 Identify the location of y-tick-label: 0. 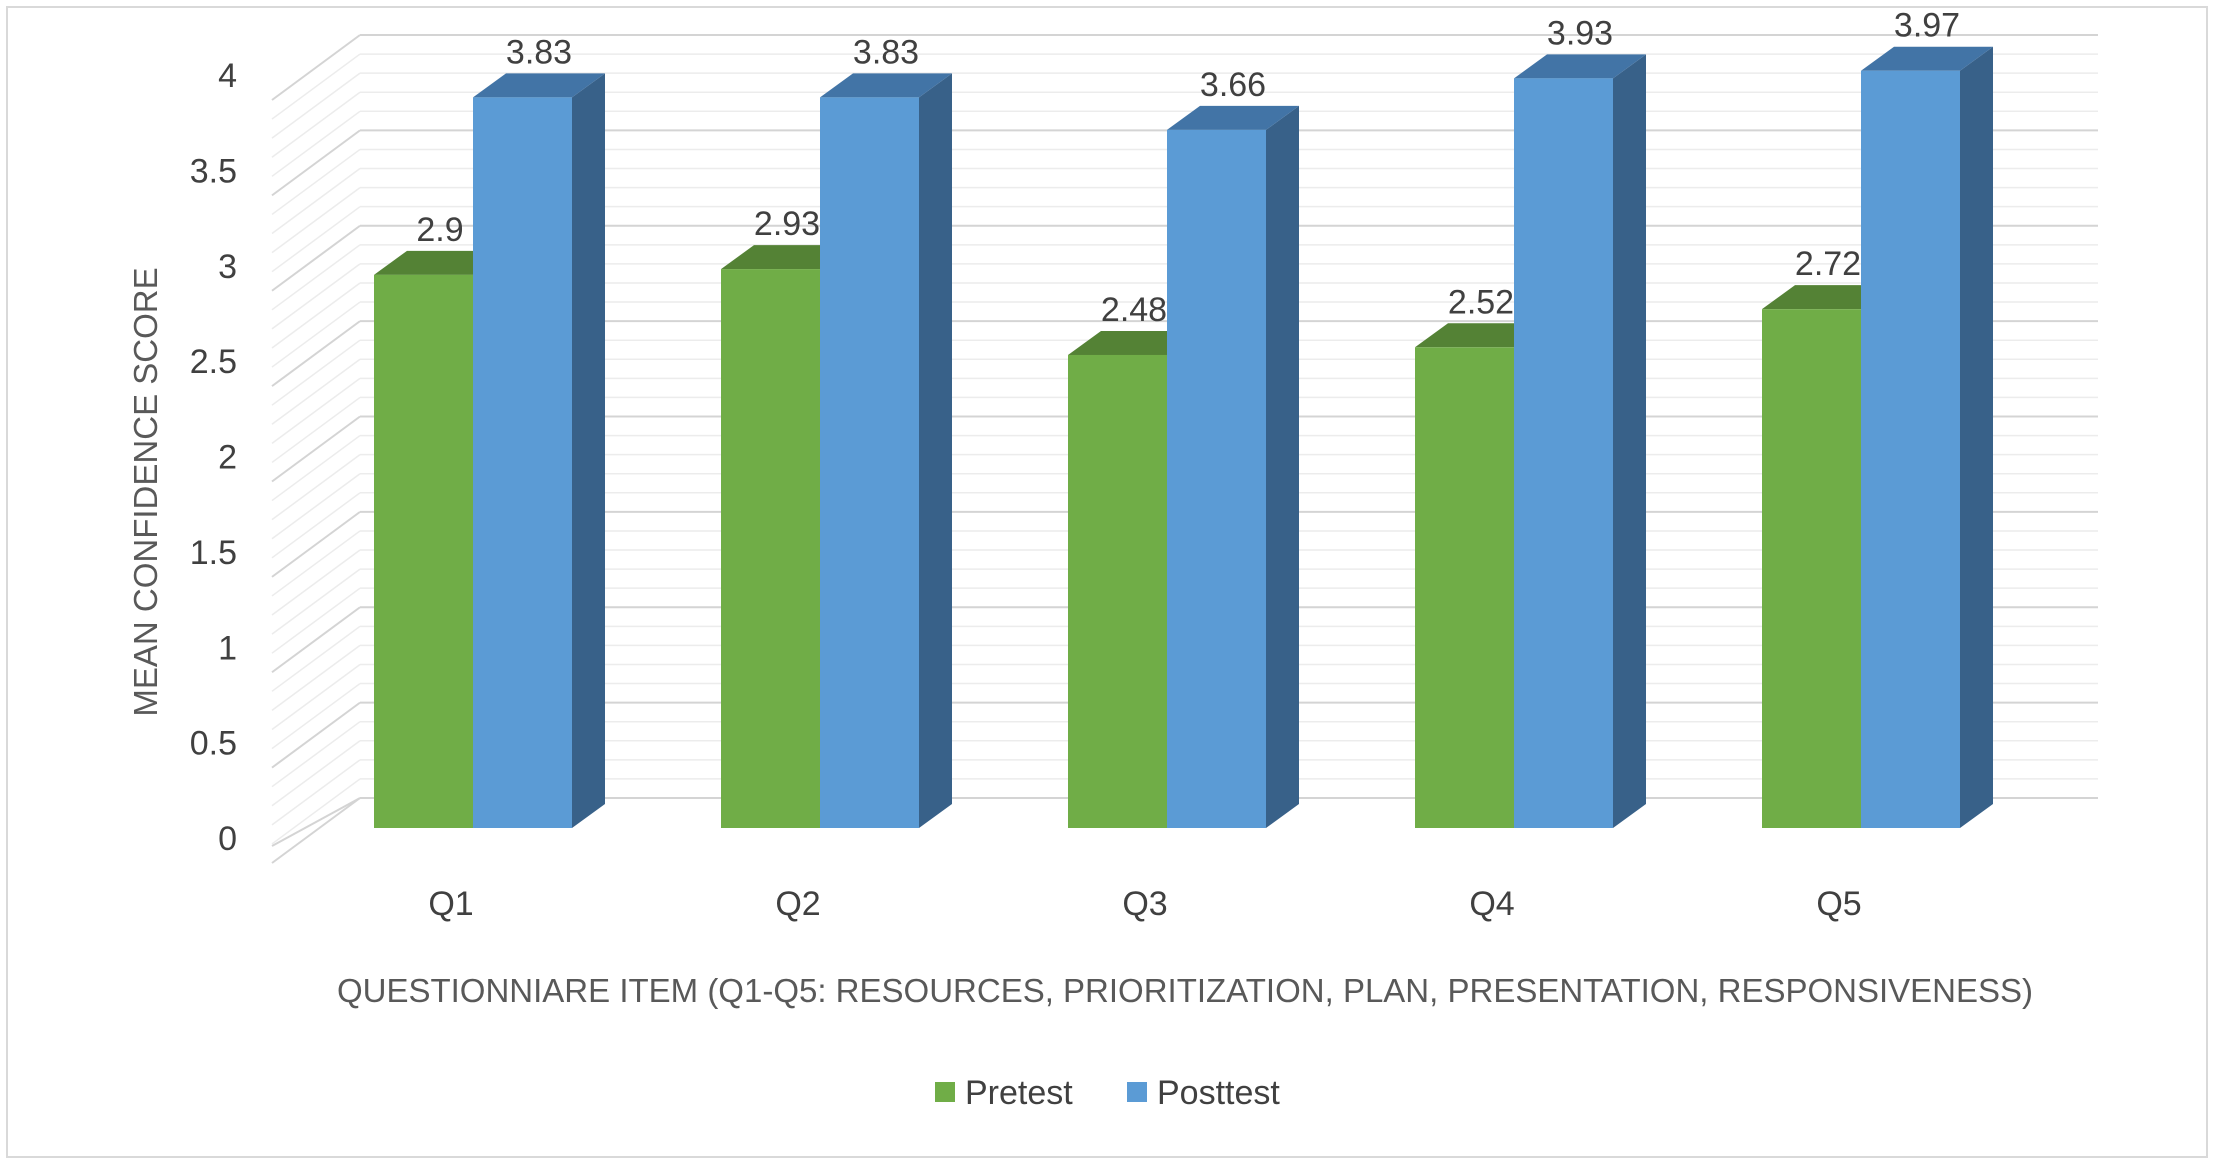
(227, 839).